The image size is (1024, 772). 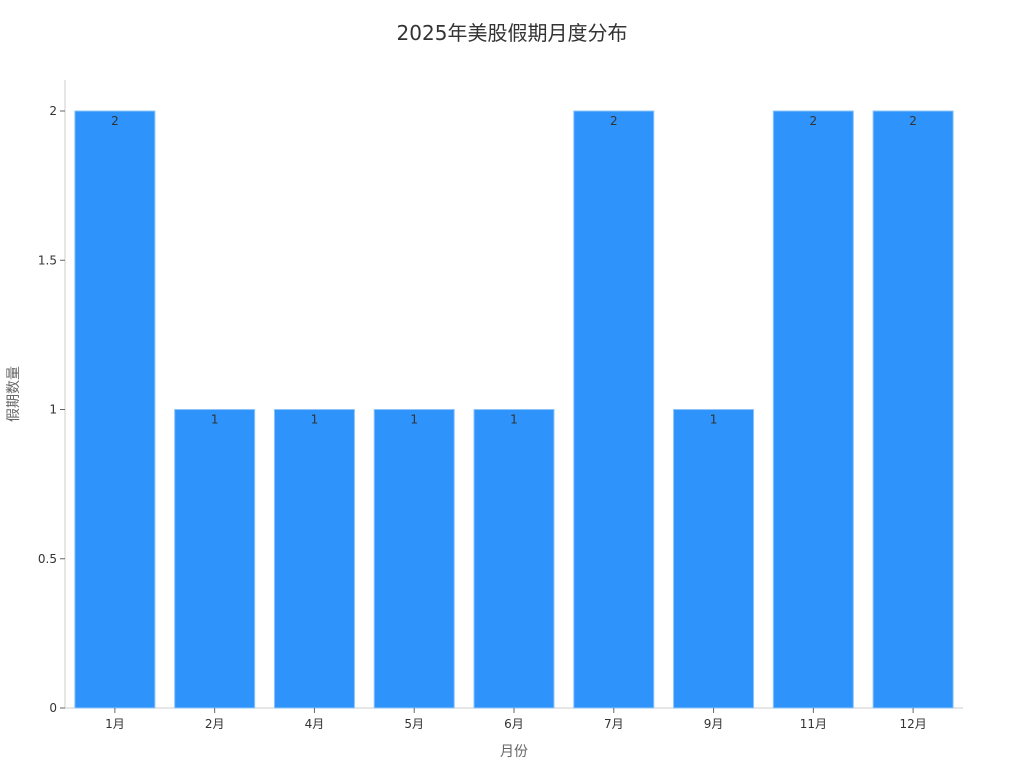 What do you see at coordinates (614, 724) in the screenshot?
I see `x-tick-label: 7月` at bounding box center [614, 724].